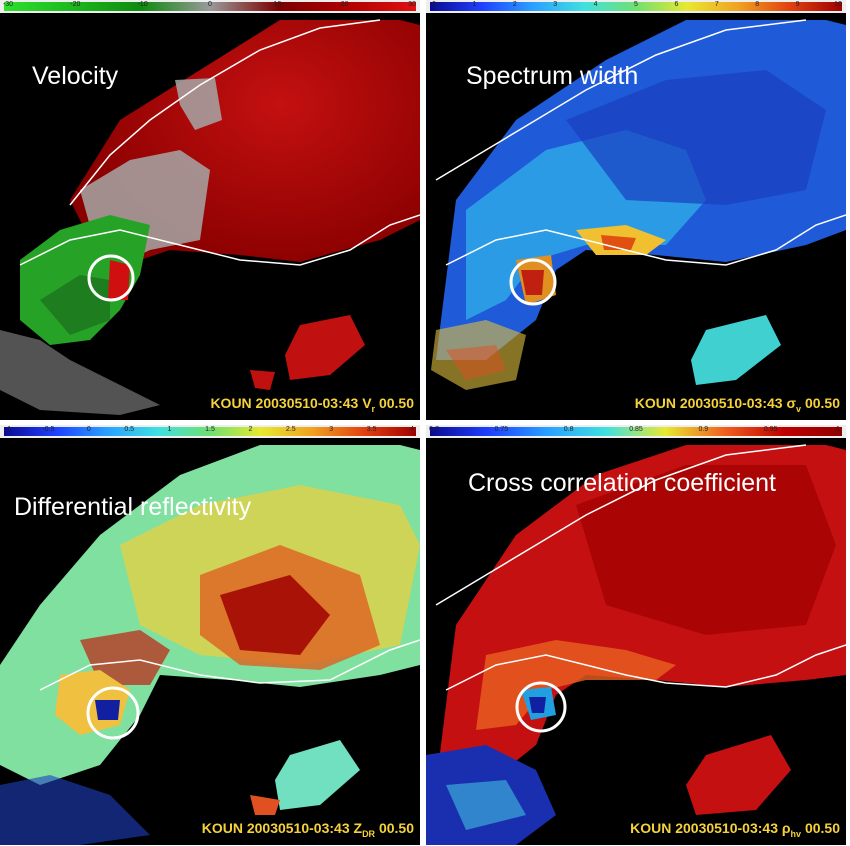 This screenshot has height=846, width=850. I want to click on colorbar-tick-label: -10, so click(142, 4).